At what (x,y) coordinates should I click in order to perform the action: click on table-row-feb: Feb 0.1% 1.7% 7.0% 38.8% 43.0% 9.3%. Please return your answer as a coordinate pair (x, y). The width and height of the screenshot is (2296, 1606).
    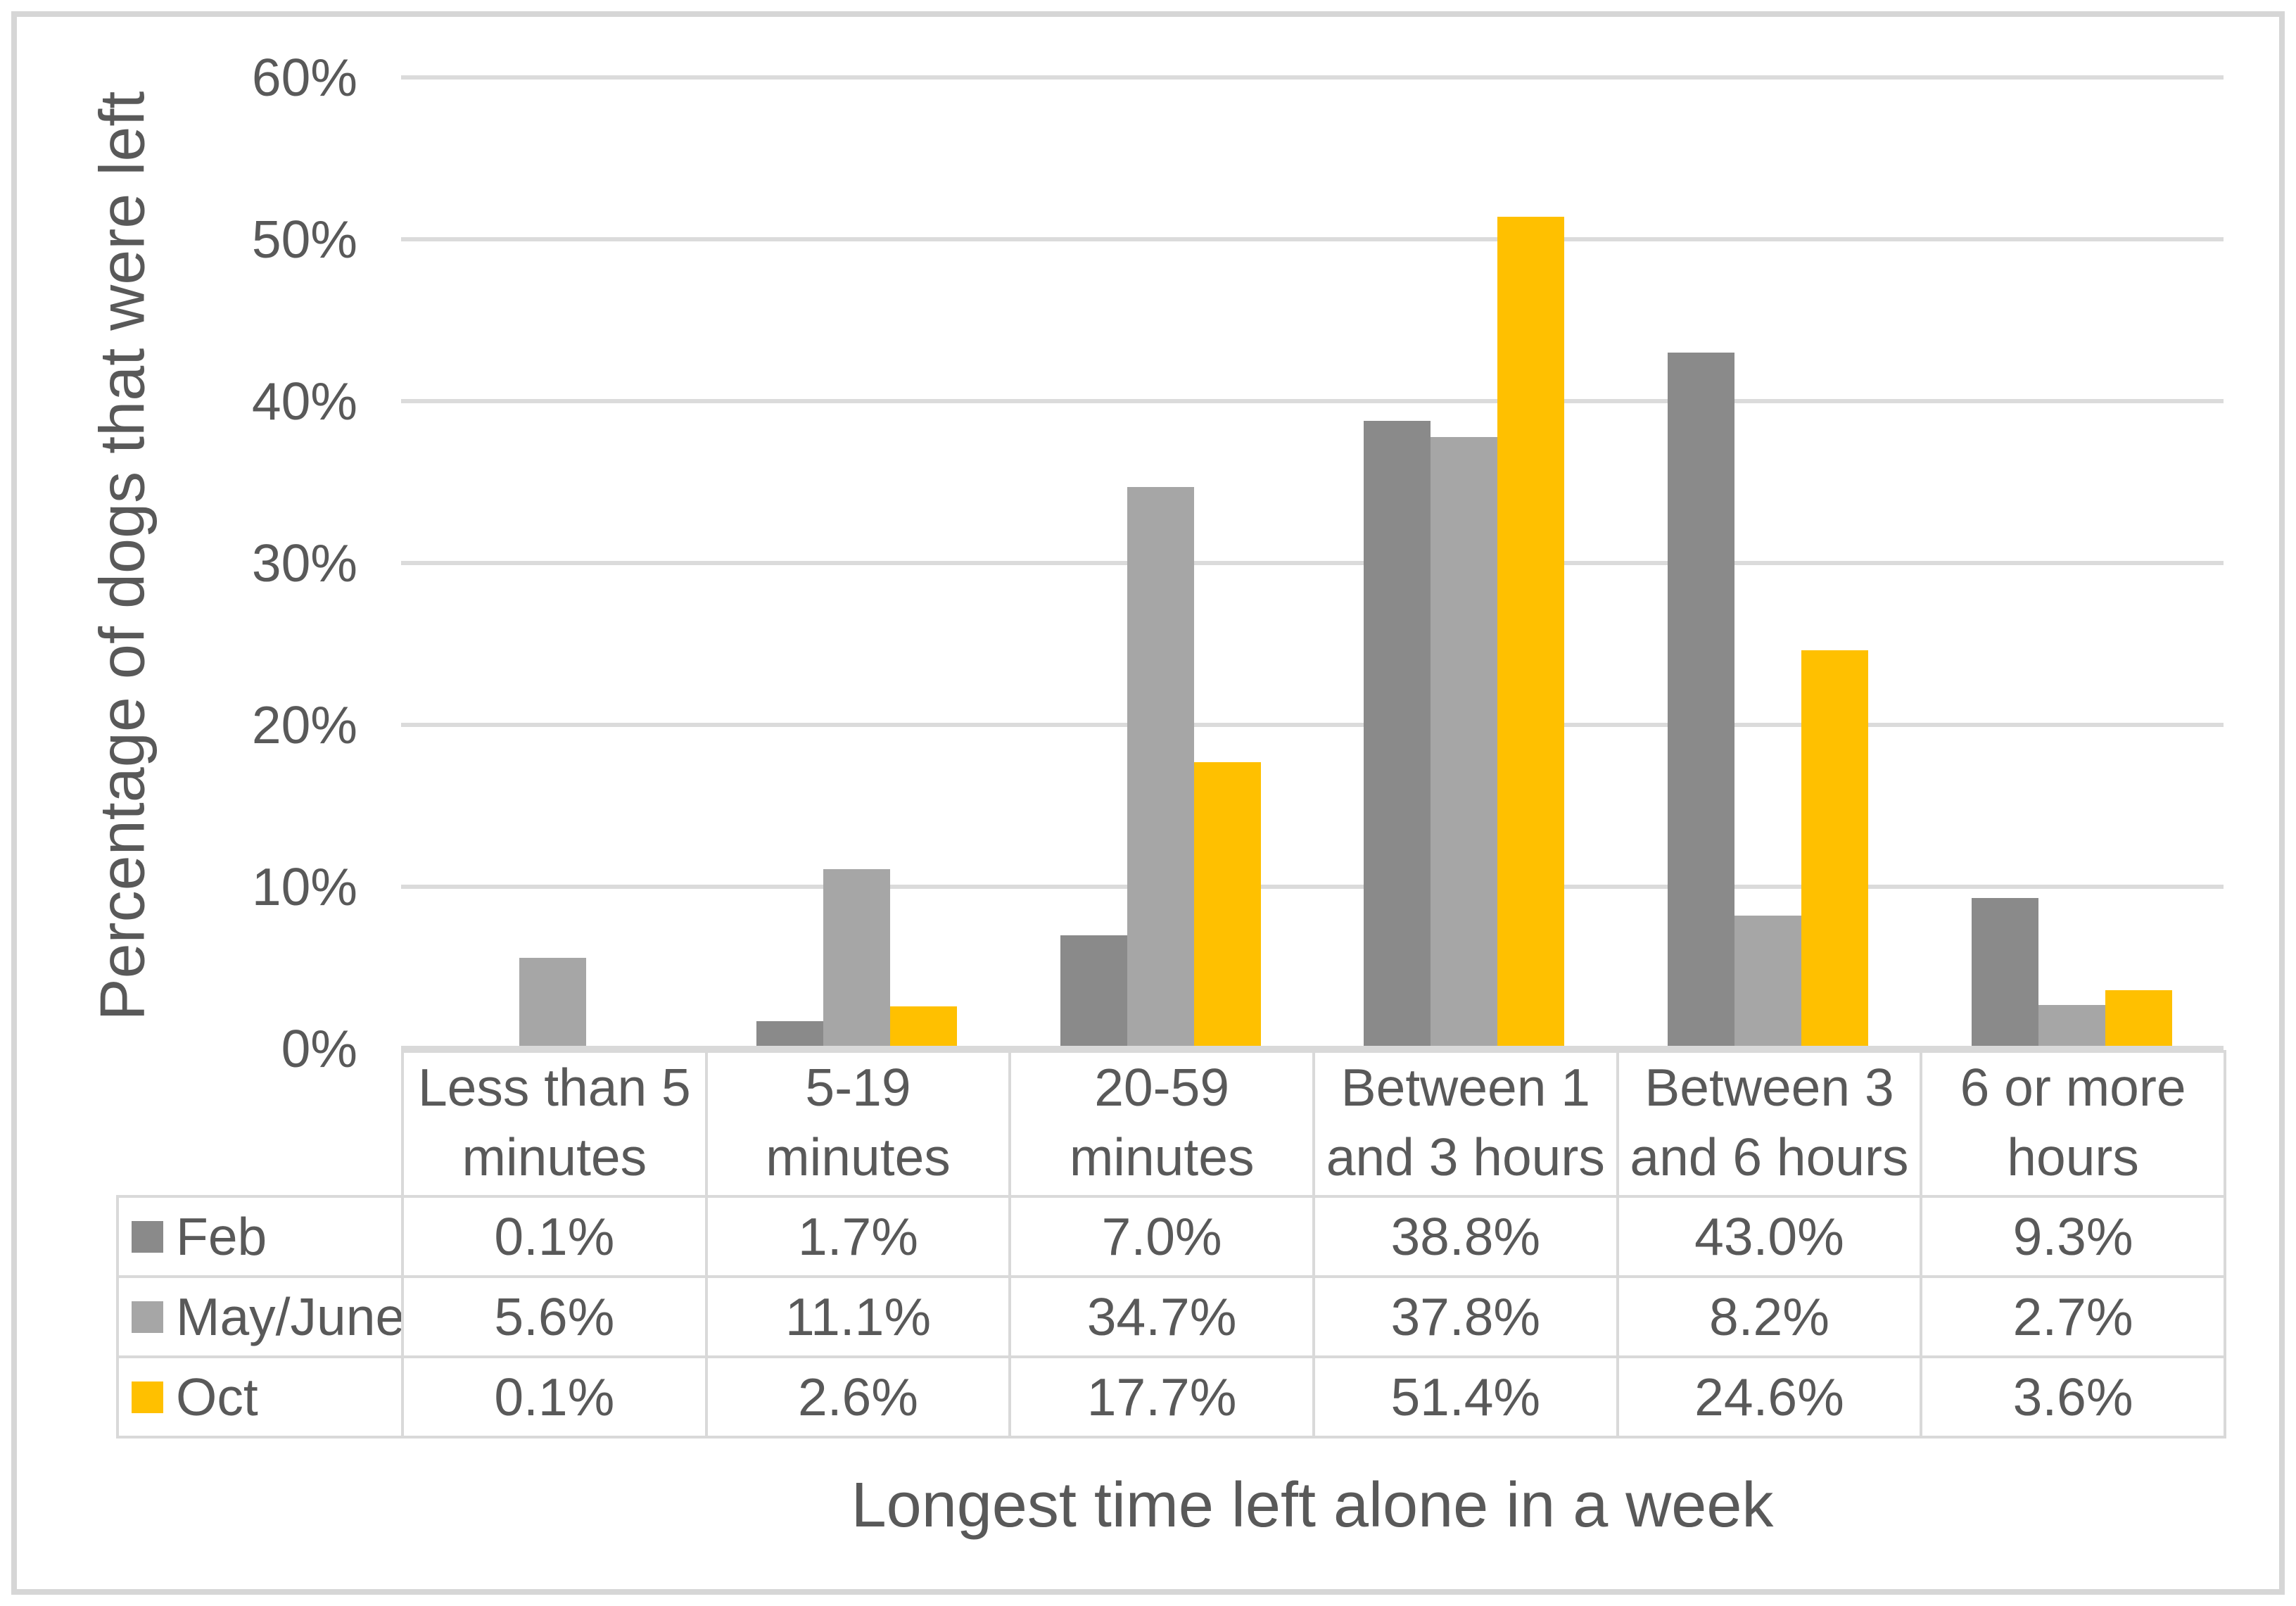
    Looking at the image, I should click on (1171, 1236).